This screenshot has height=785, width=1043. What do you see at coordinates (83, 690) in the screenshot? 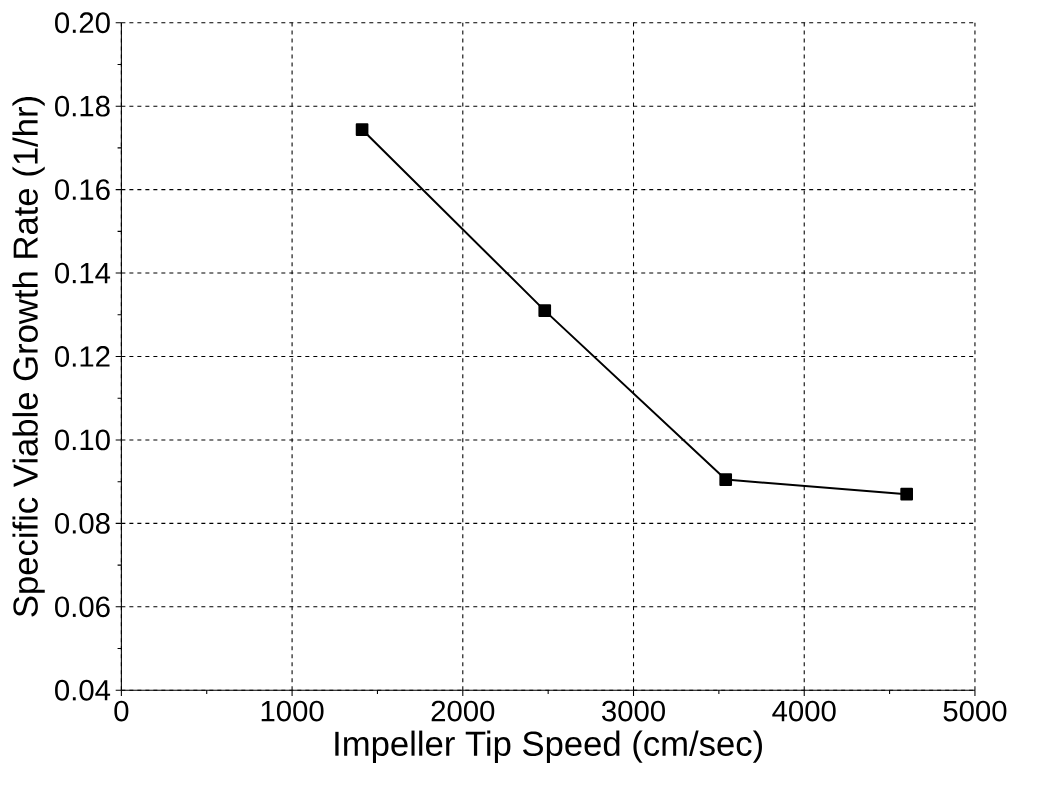
I see `y-tick-label: 0.04` at bounding box center [83, 690].